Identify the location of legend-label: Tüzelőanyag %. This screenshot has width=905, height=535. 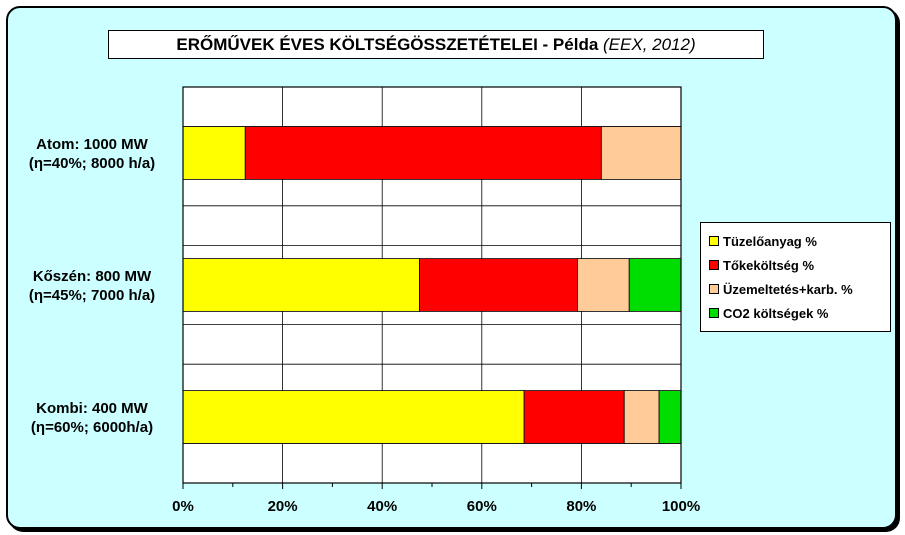
(770, 241).